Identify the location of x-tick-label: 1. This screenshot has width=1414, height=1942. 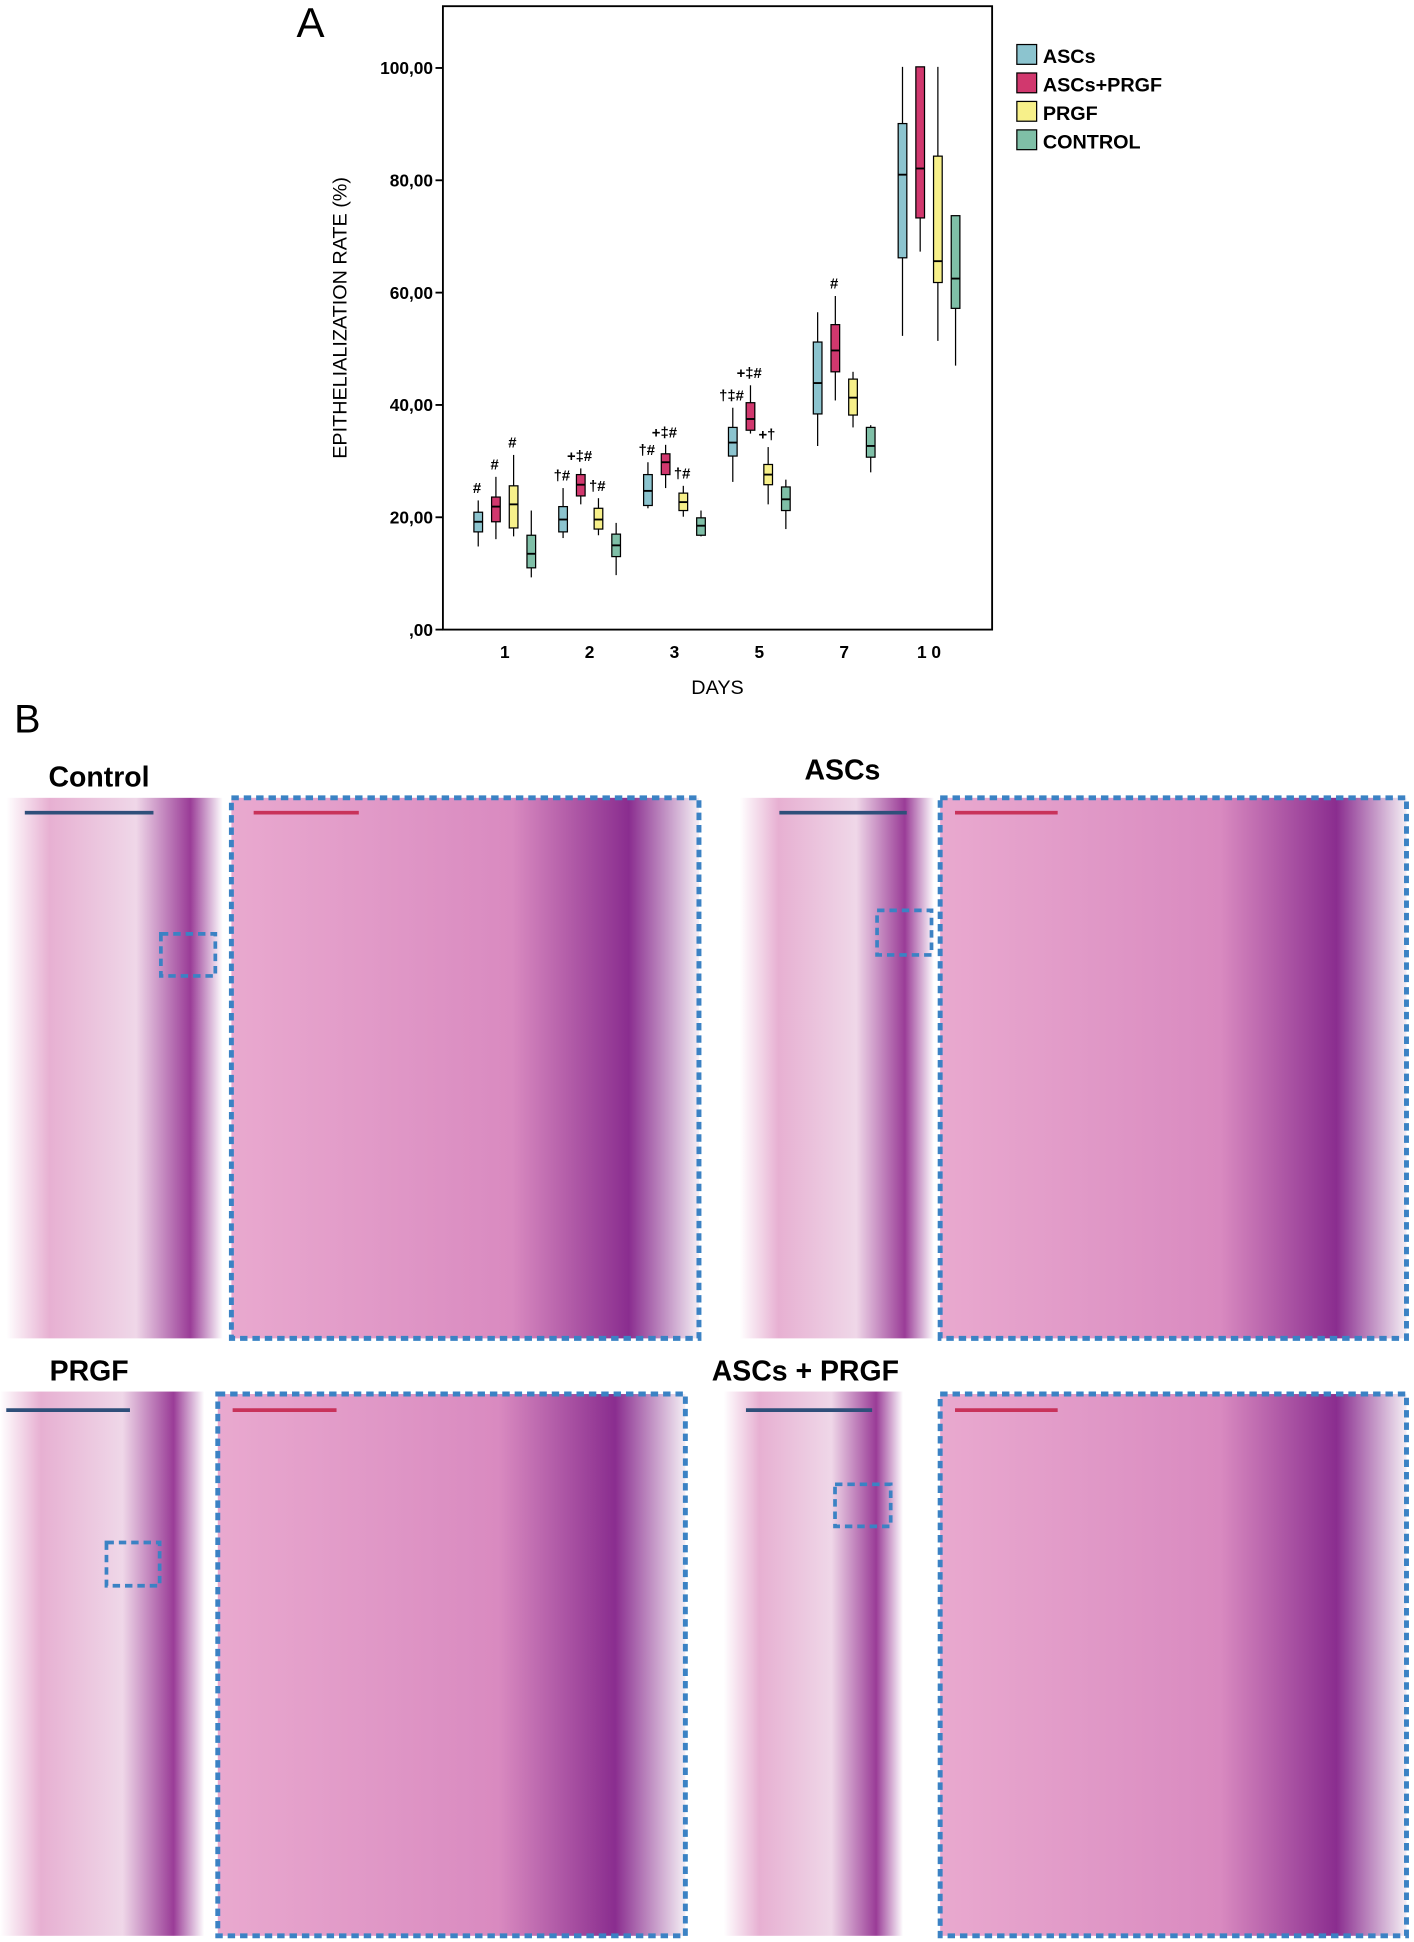
(505, 652).